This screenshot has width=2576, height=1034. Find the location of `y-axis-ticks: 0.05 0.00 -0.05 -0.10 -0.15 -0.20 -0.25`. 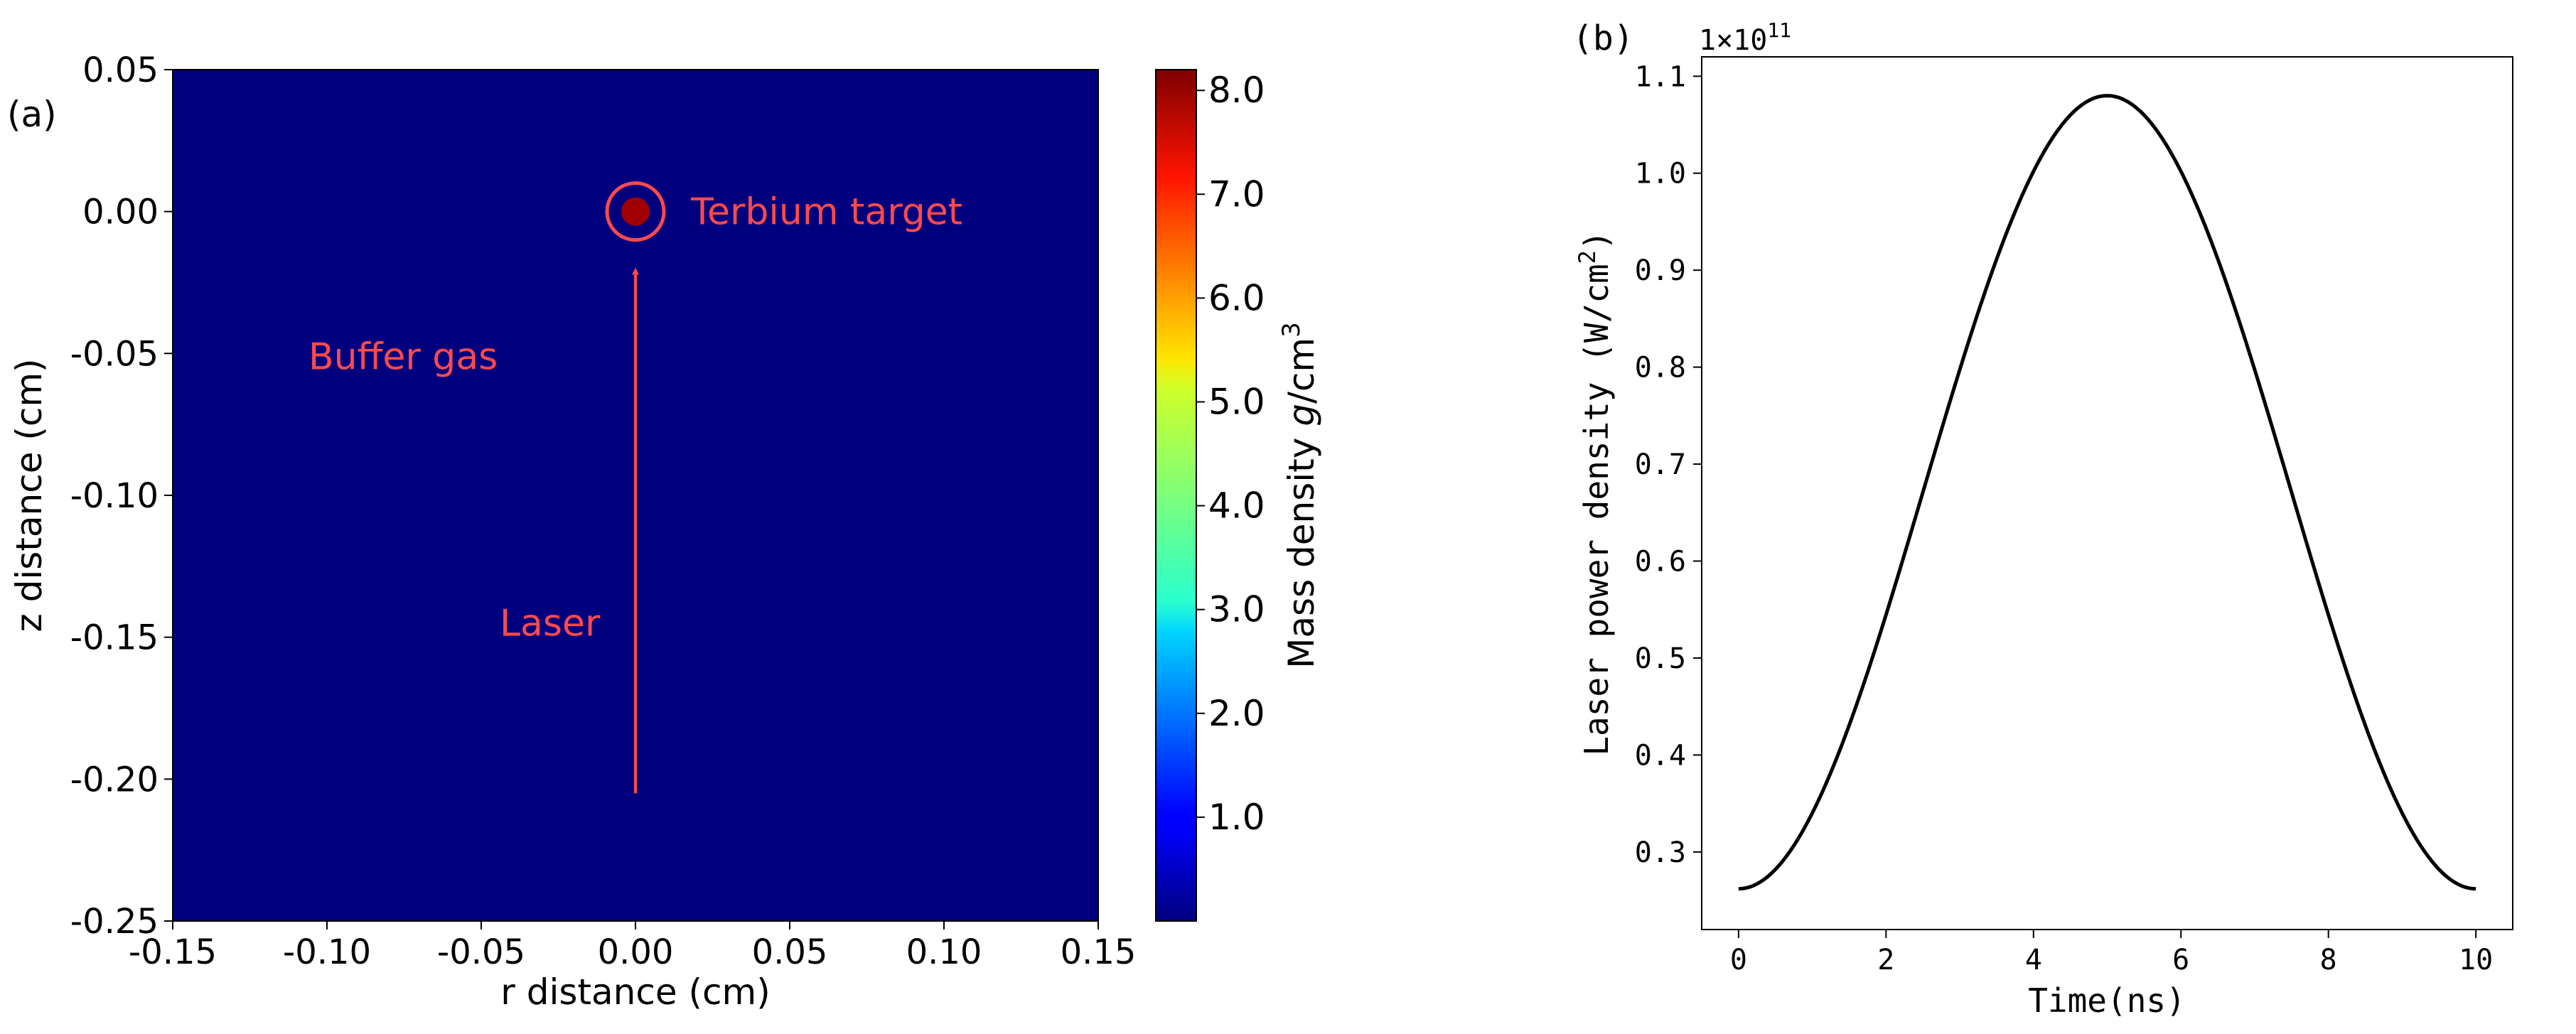

y-axis-ticks: 0.05 0.00 -0.05 -0.10 -0.15 -0.20 -0.25 is located at coordinates (121, 496).